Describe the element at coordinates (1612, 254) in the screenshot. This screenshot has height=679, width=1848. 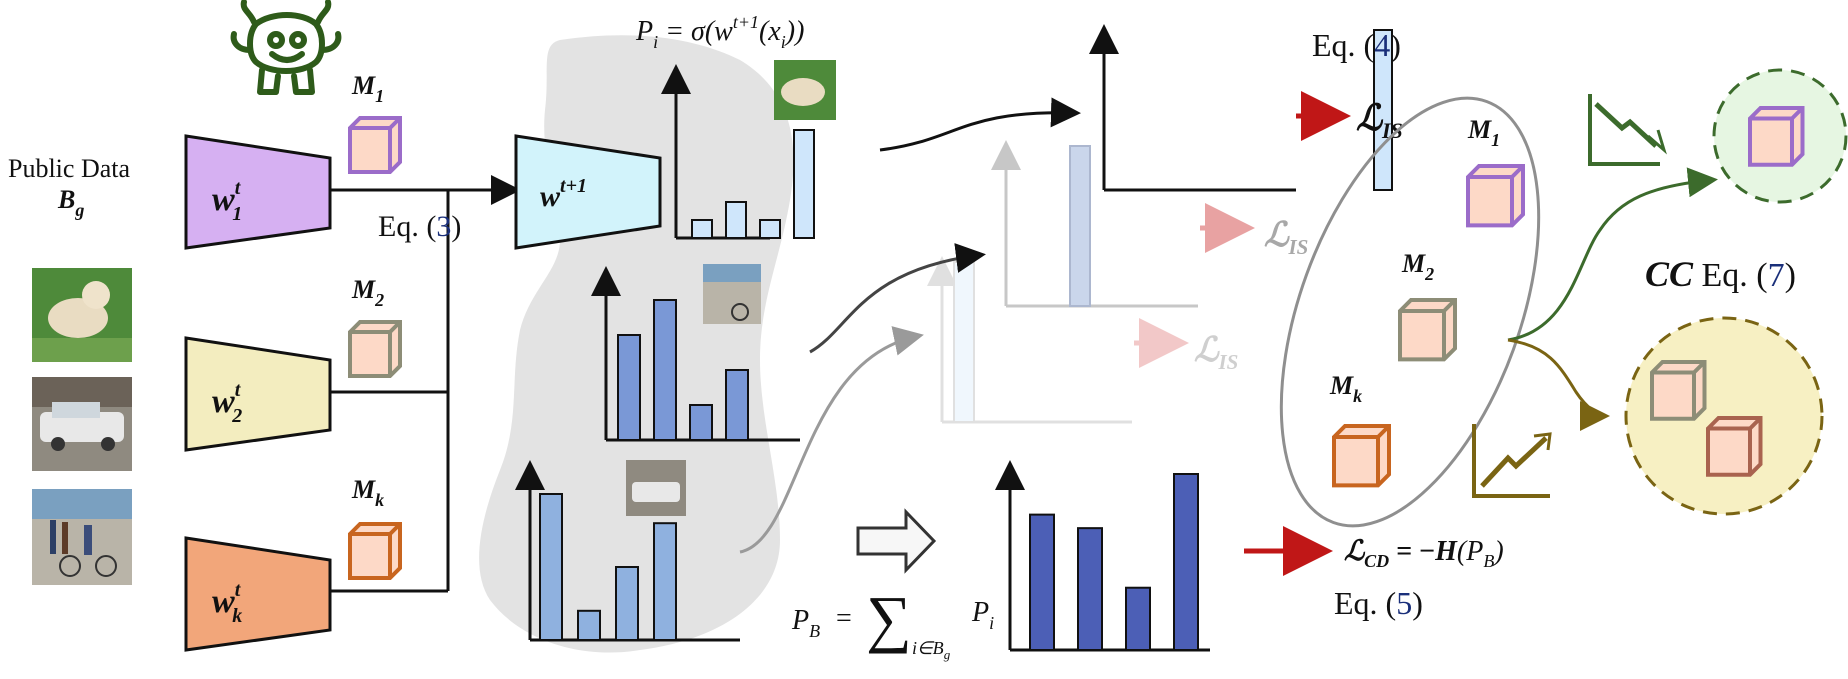
I see `select-arrow` at that location.